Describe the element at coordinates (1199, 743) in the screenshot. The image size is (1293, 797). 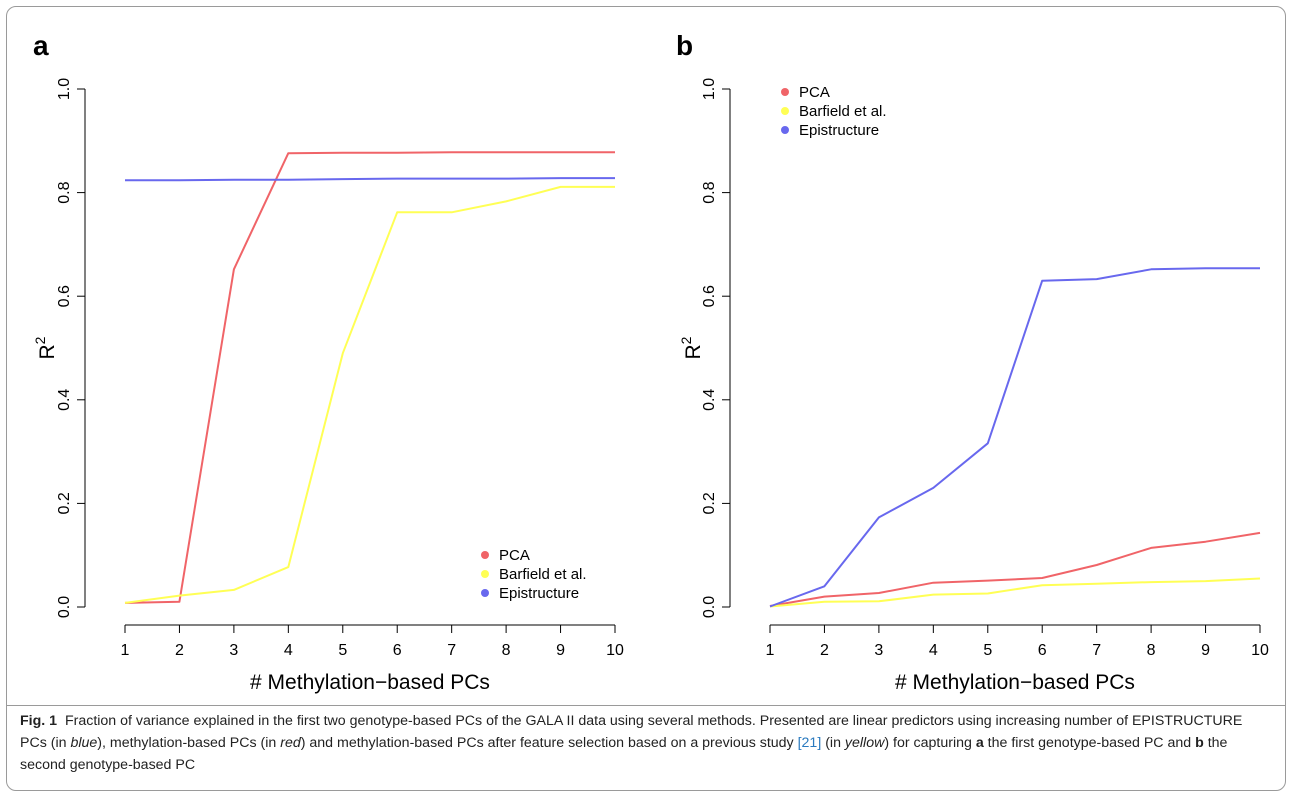
I see `caption-panel-b: b` at that location.